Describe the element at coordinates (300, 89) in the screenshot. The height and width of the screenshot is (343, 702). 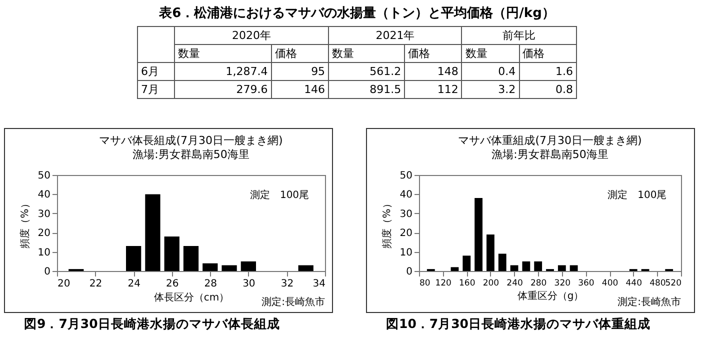
I see `text: 146` at that location.